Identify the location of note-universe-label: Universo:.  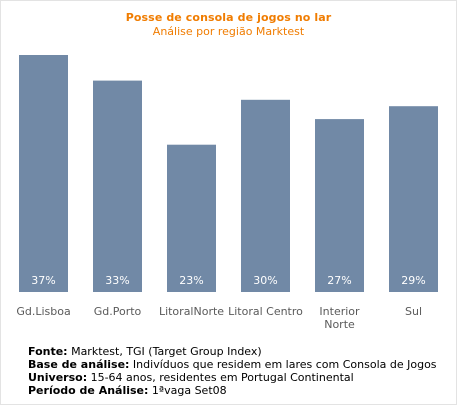
(58, 377).